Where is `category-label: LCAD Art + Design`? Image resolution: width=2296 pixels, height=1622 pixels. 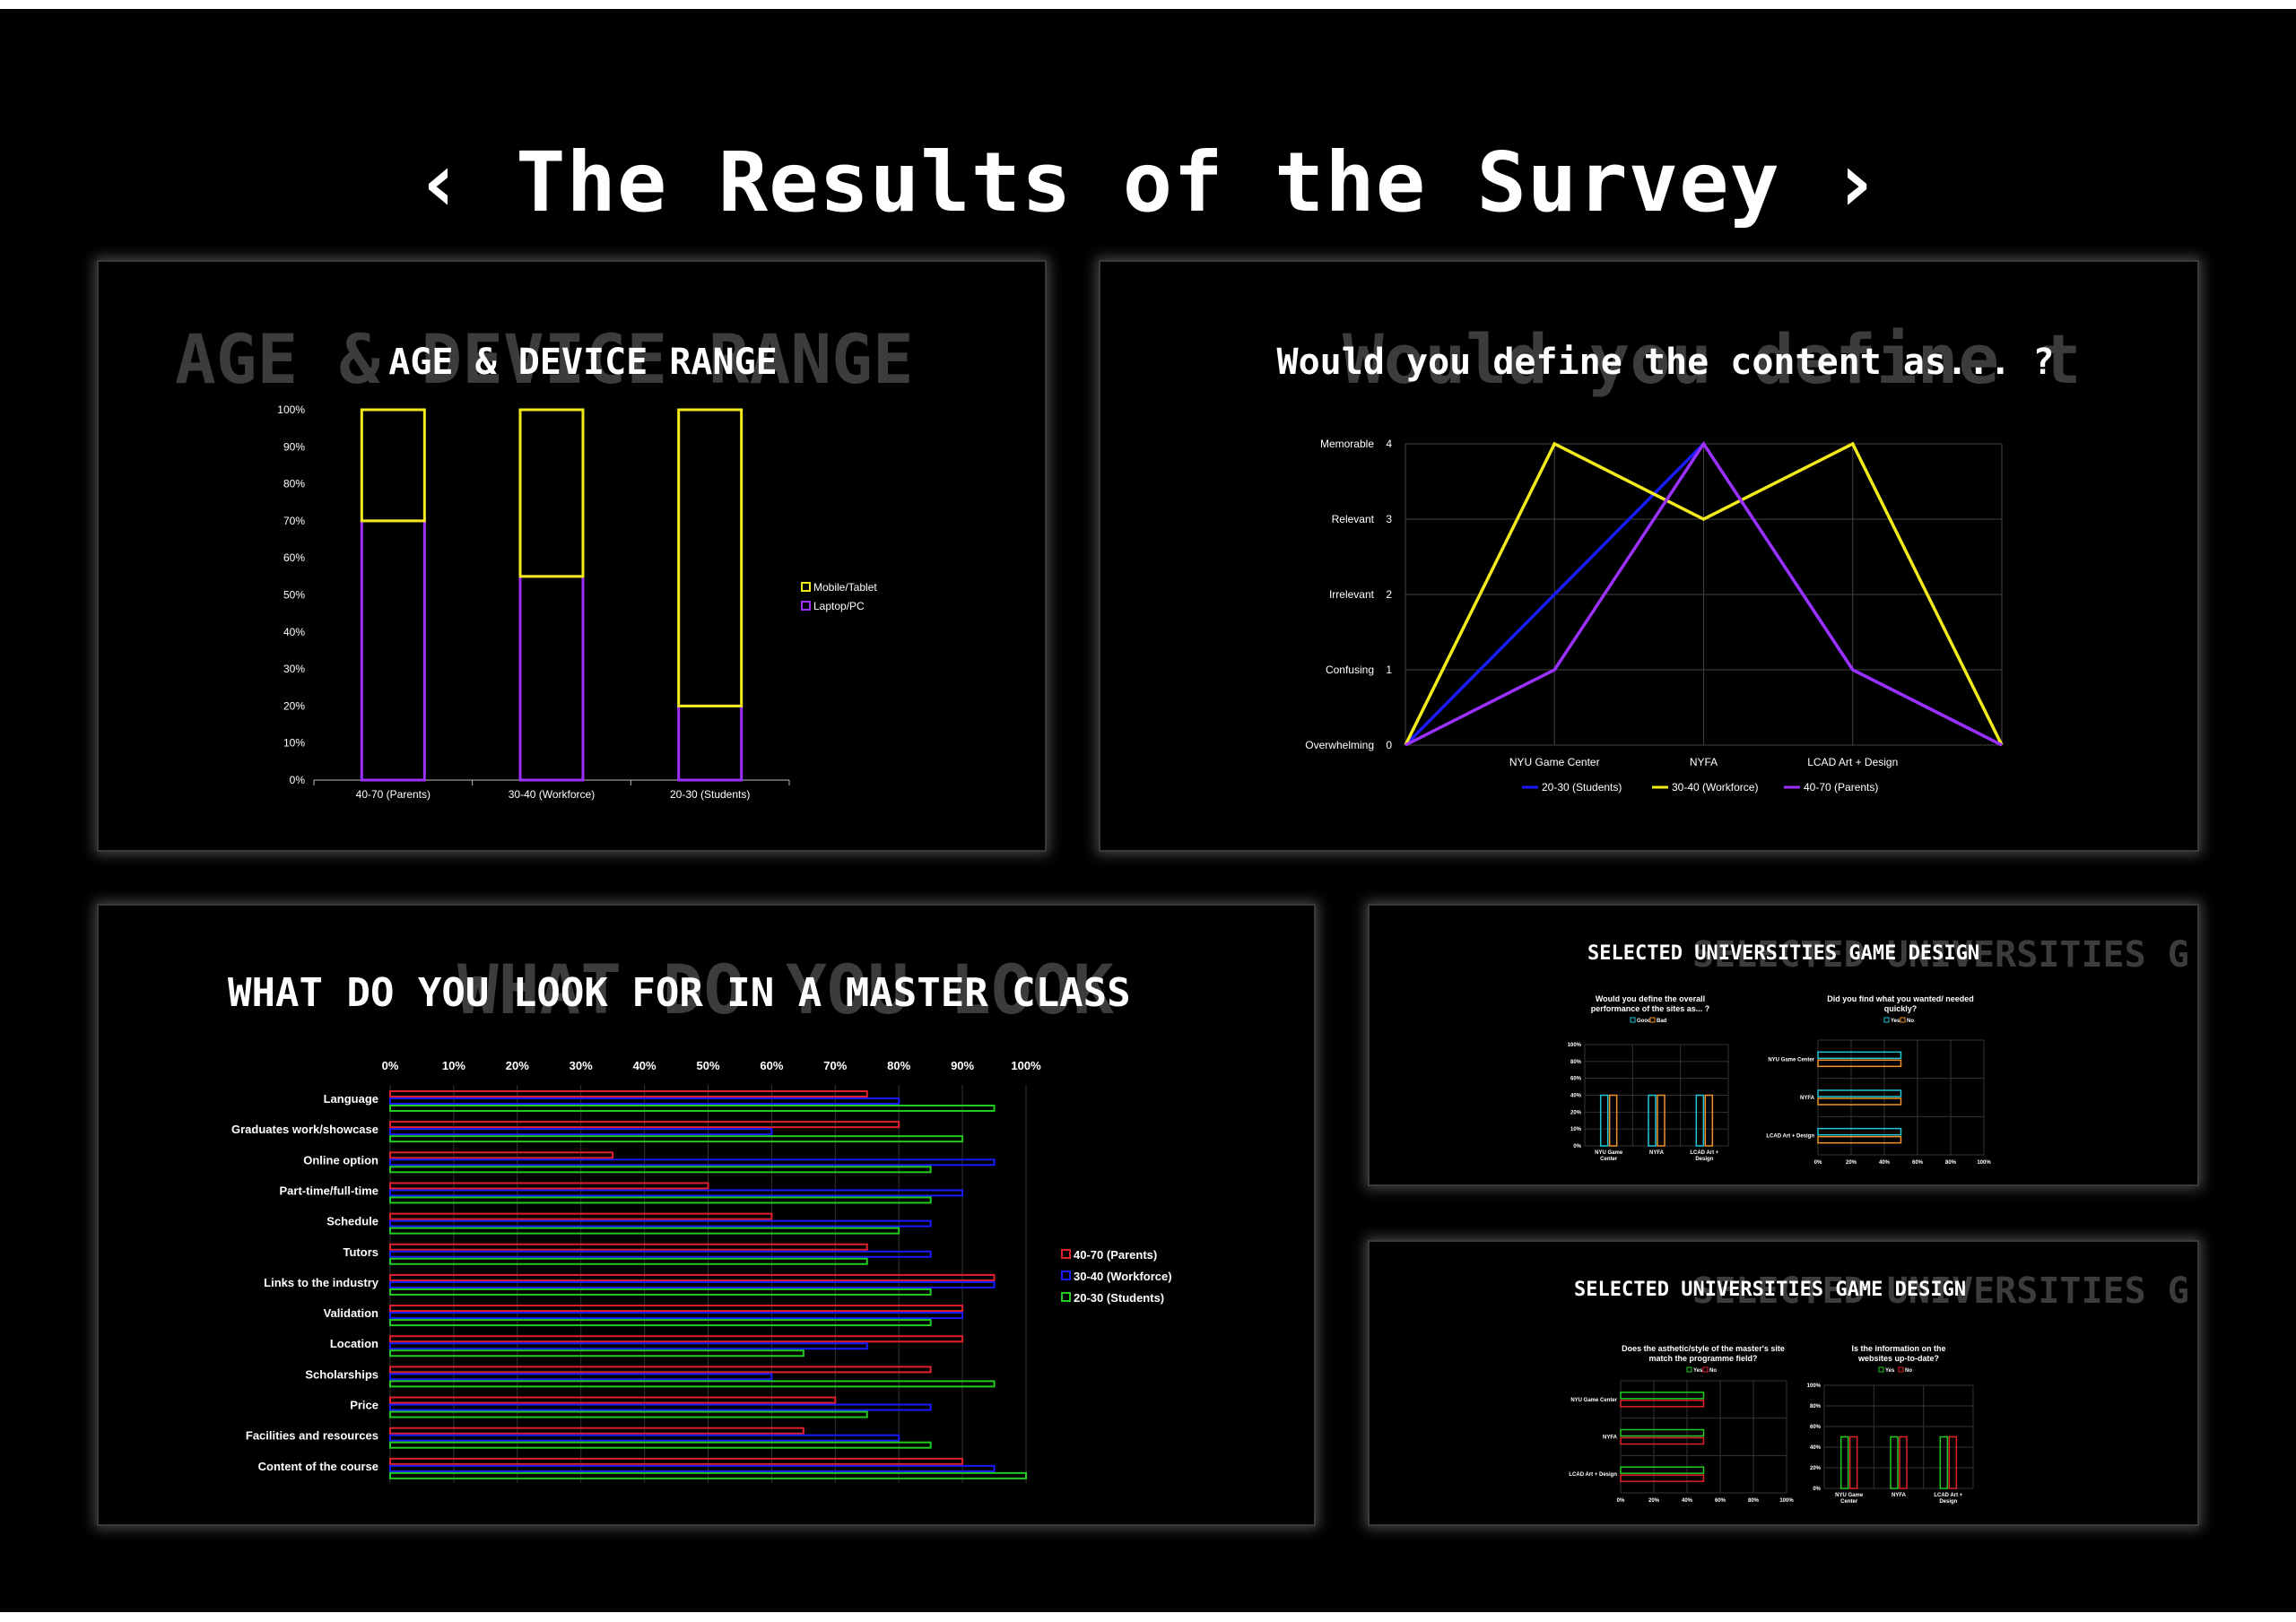 category-label: LCAD Art + Design is located at coordinates (1790, 1137).